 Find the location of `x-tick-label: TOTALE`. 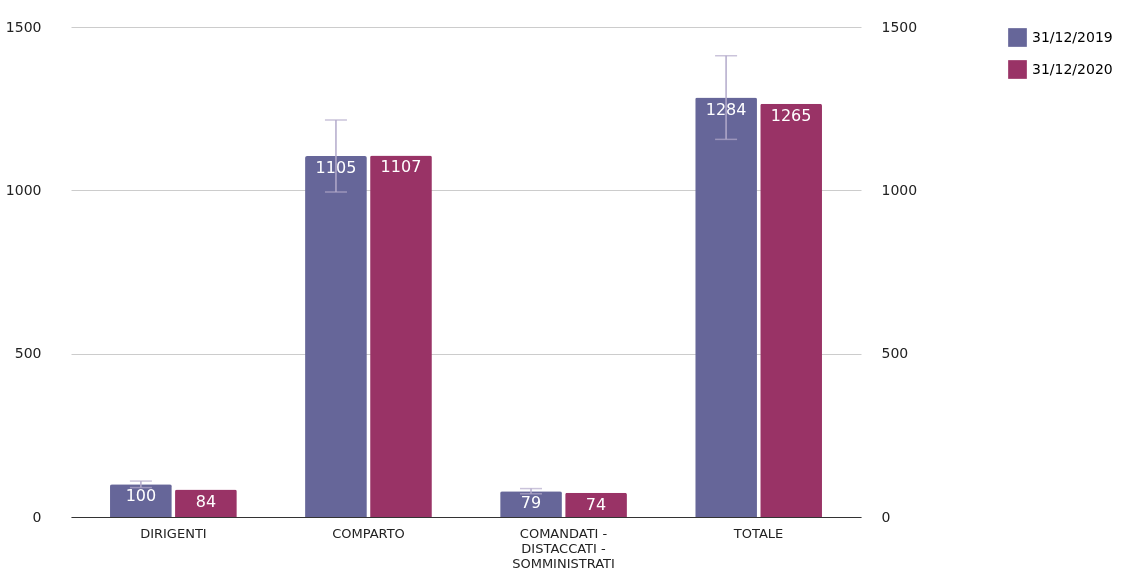

x-tick-label: TOTALE is located at coordinates (758, 533).